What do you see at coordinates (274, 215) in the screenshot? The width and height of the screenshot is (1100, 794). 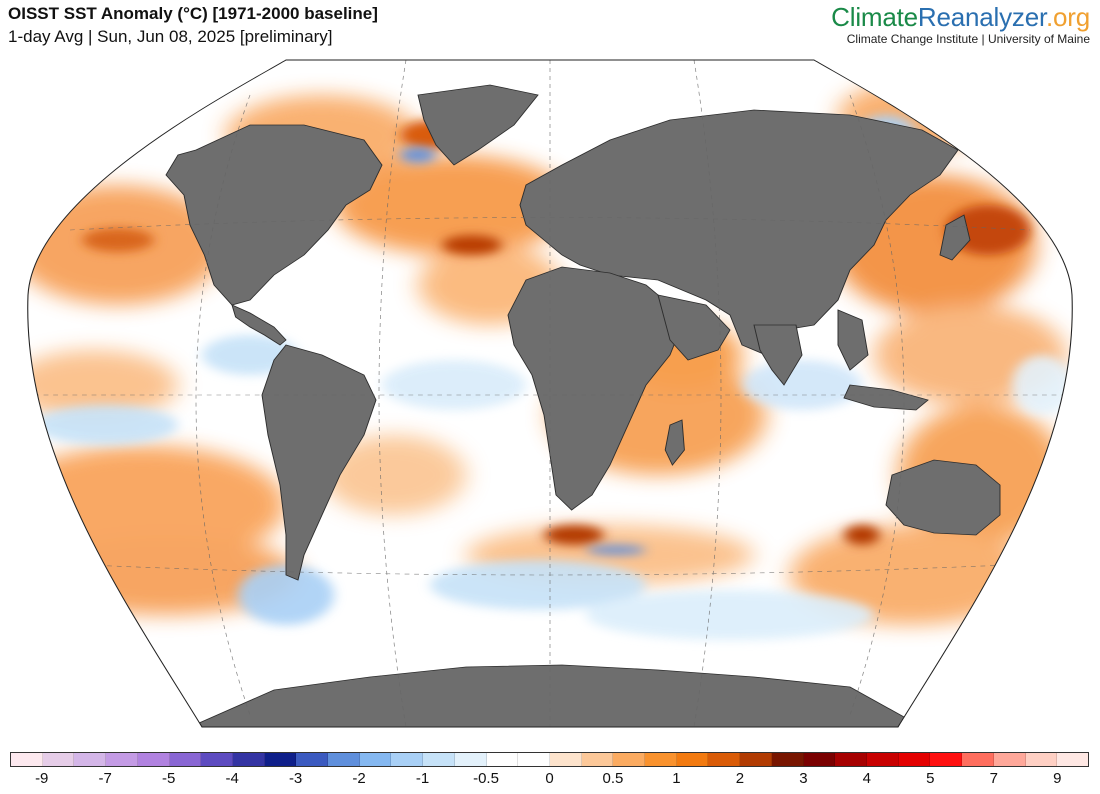 I see `land-north-america` at bounding box center [274, 215].